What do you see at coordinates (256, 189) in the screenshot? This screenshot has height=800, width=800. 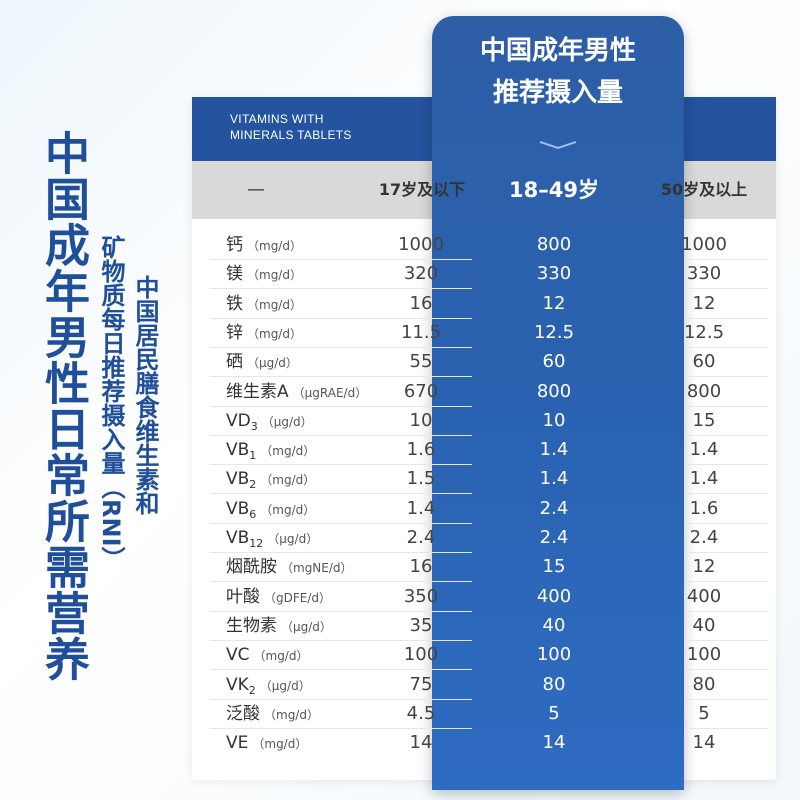 I see `column-header-item: —` at bounding box center [256, 189].